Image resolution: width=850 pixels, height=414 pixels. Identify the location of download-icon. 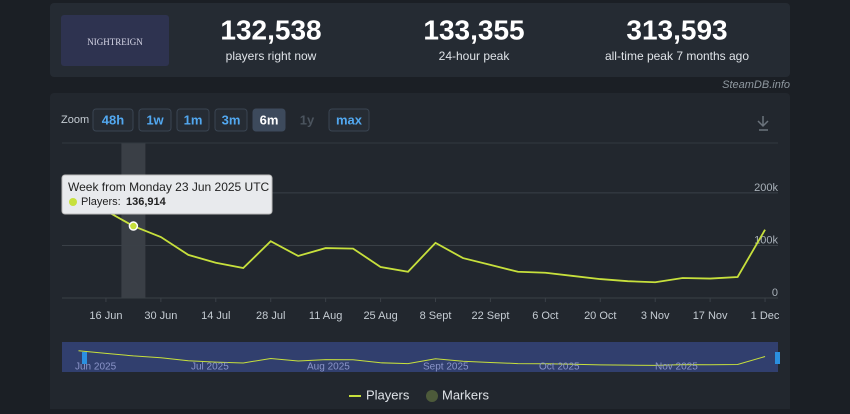
(763, 123).